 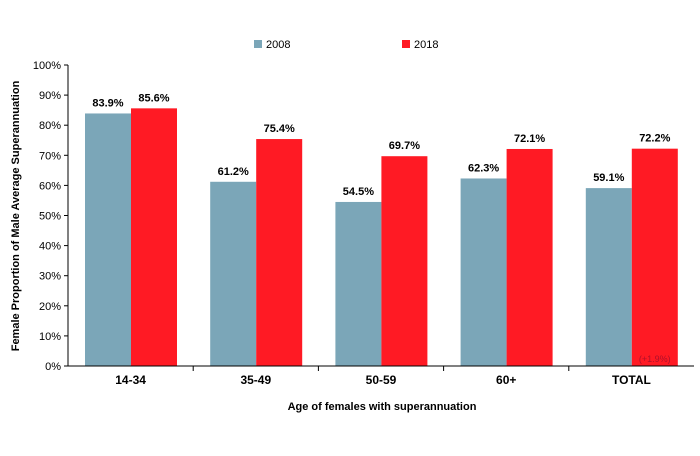 I want to click on y-tick-label: 90%, so click(x=50, y=96).